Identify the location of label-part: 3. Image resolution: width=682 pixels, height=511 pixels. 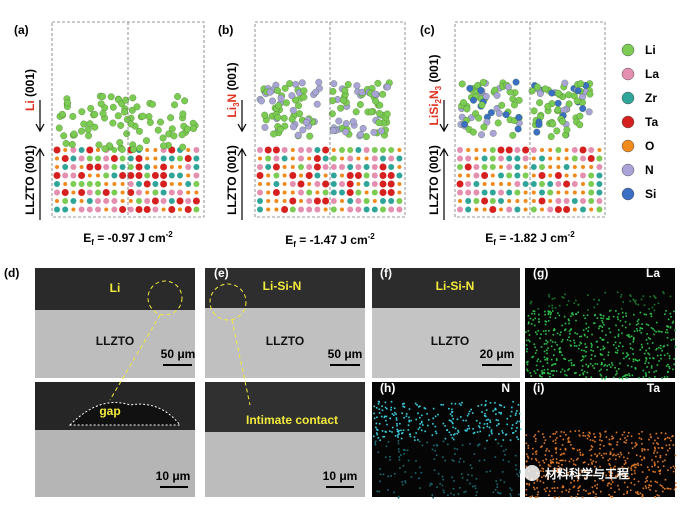
(438, 87).